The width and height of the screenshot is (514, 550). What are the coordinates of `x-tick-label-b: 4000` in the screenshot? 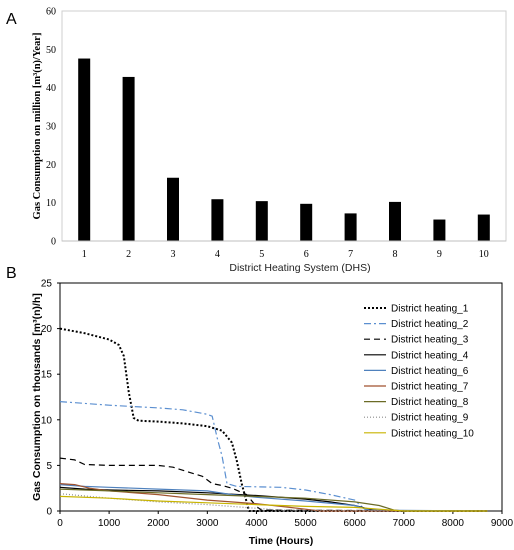 It's located at (256, 523).